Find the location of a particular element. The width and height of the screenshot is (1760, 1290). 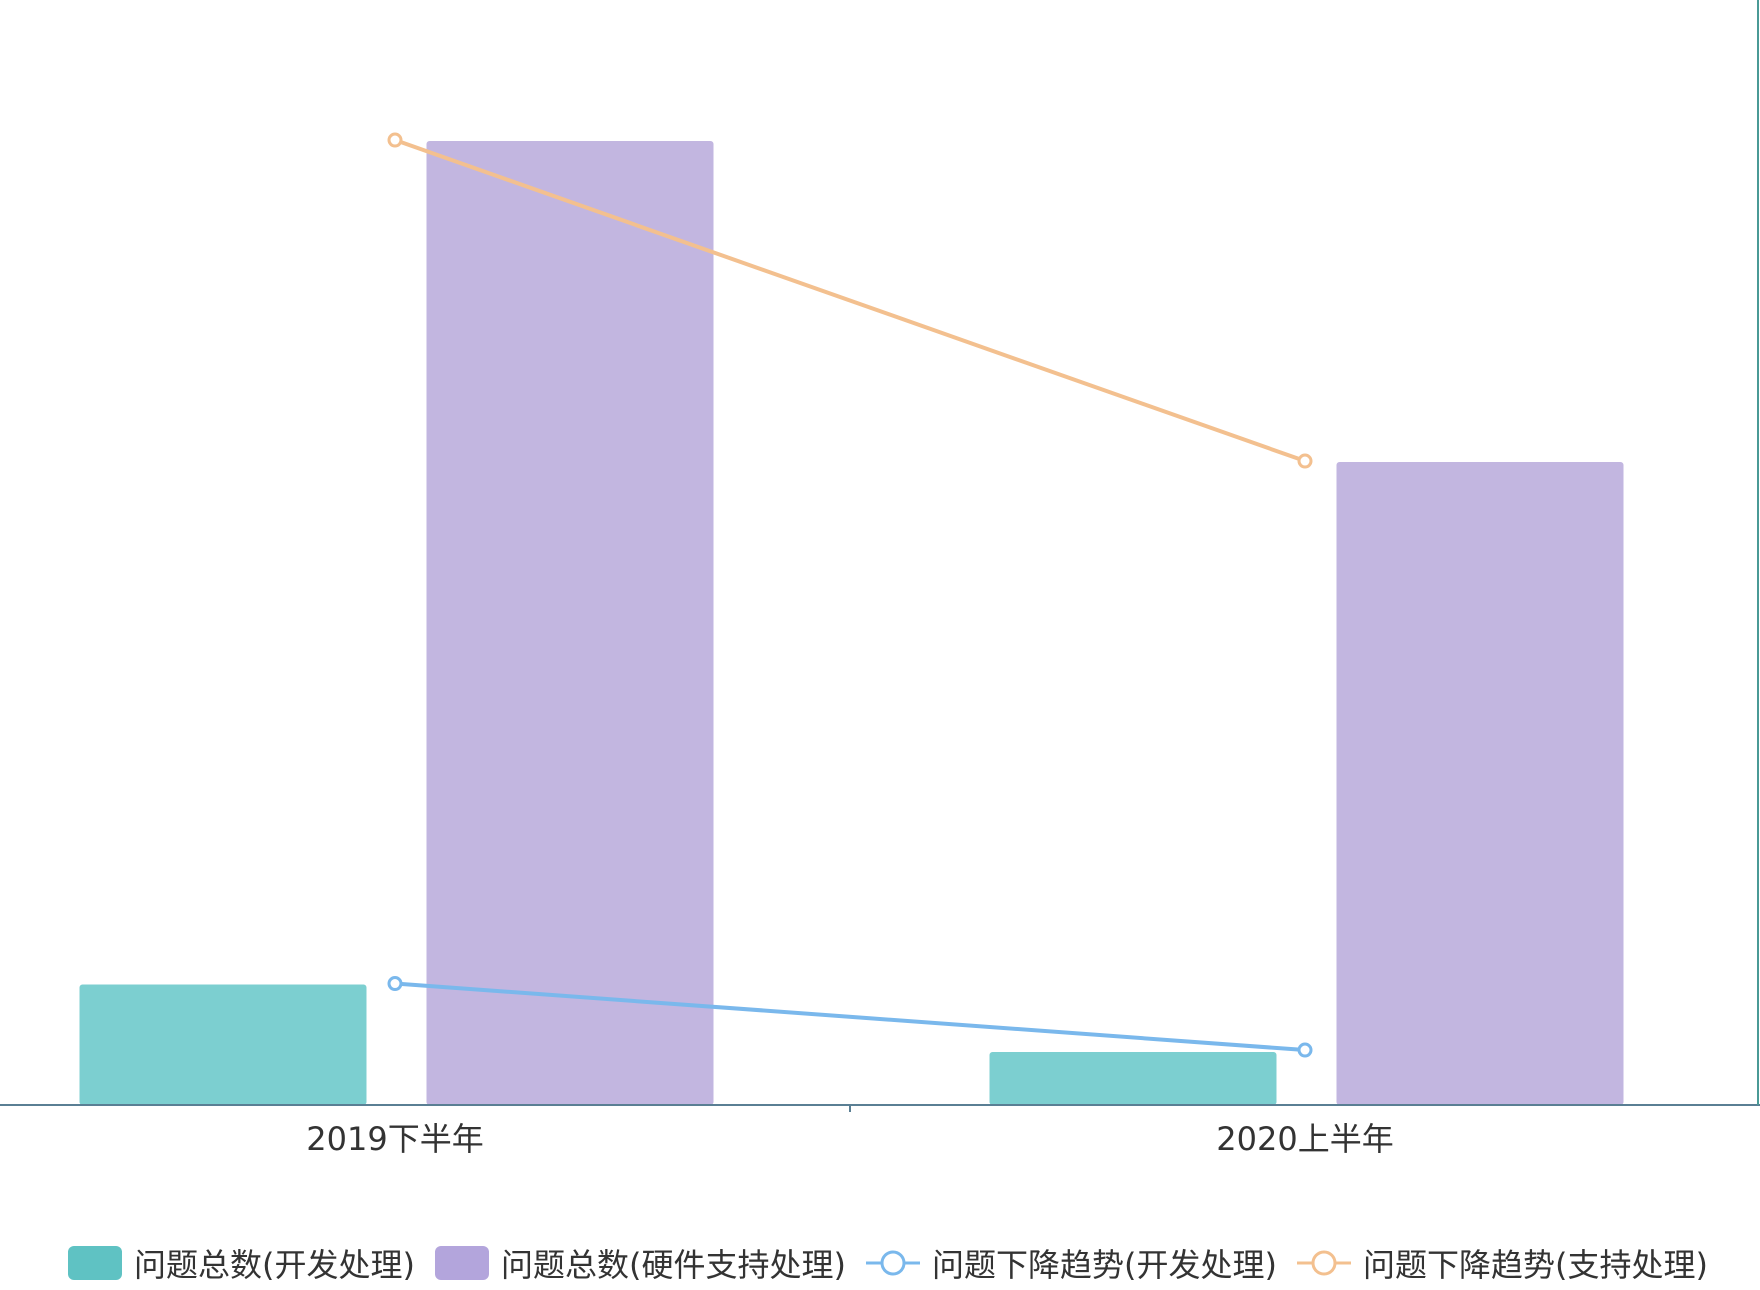

line-support-trend is located at coordinates (850, 300).